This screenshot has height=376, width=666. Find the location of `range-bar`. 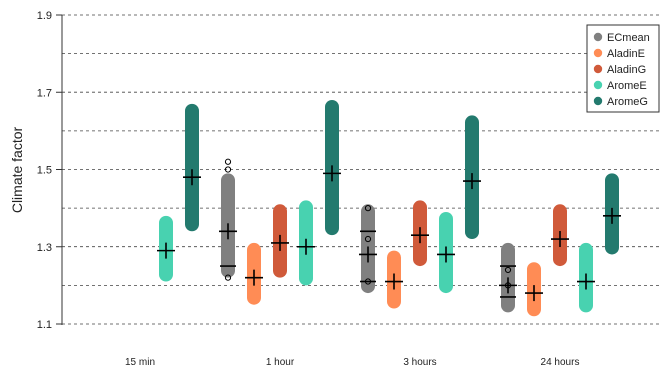

range-bar is located at coordinates (192, 167).